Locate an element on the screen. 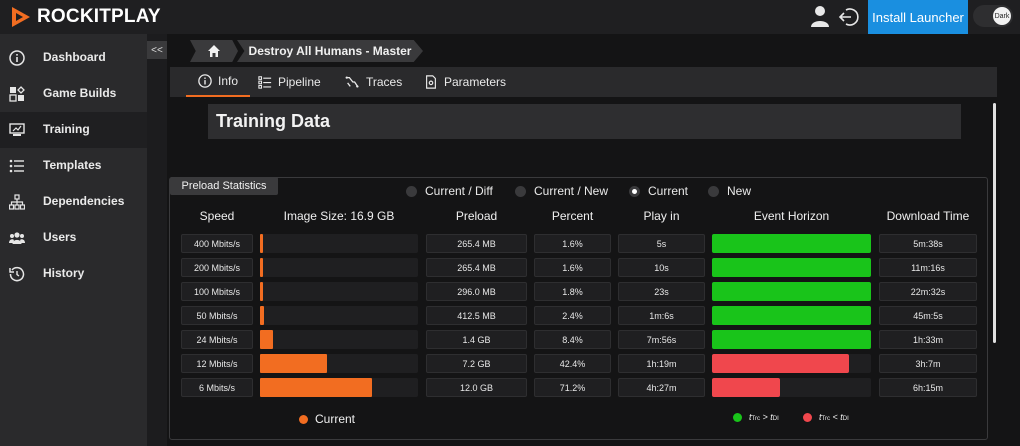 The width and height of the screenshot is (1020, 446). radio-label: Current is located at coordinates (668, 191).